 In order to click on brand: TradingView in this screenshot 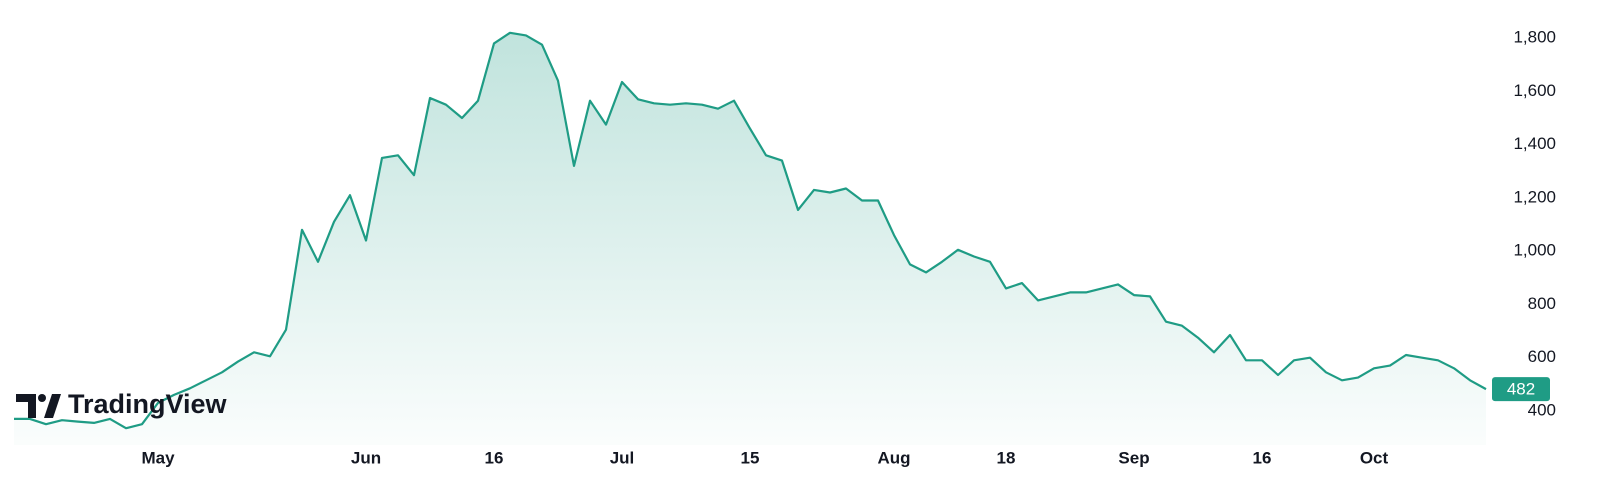, I will do `click(148, 404)`.